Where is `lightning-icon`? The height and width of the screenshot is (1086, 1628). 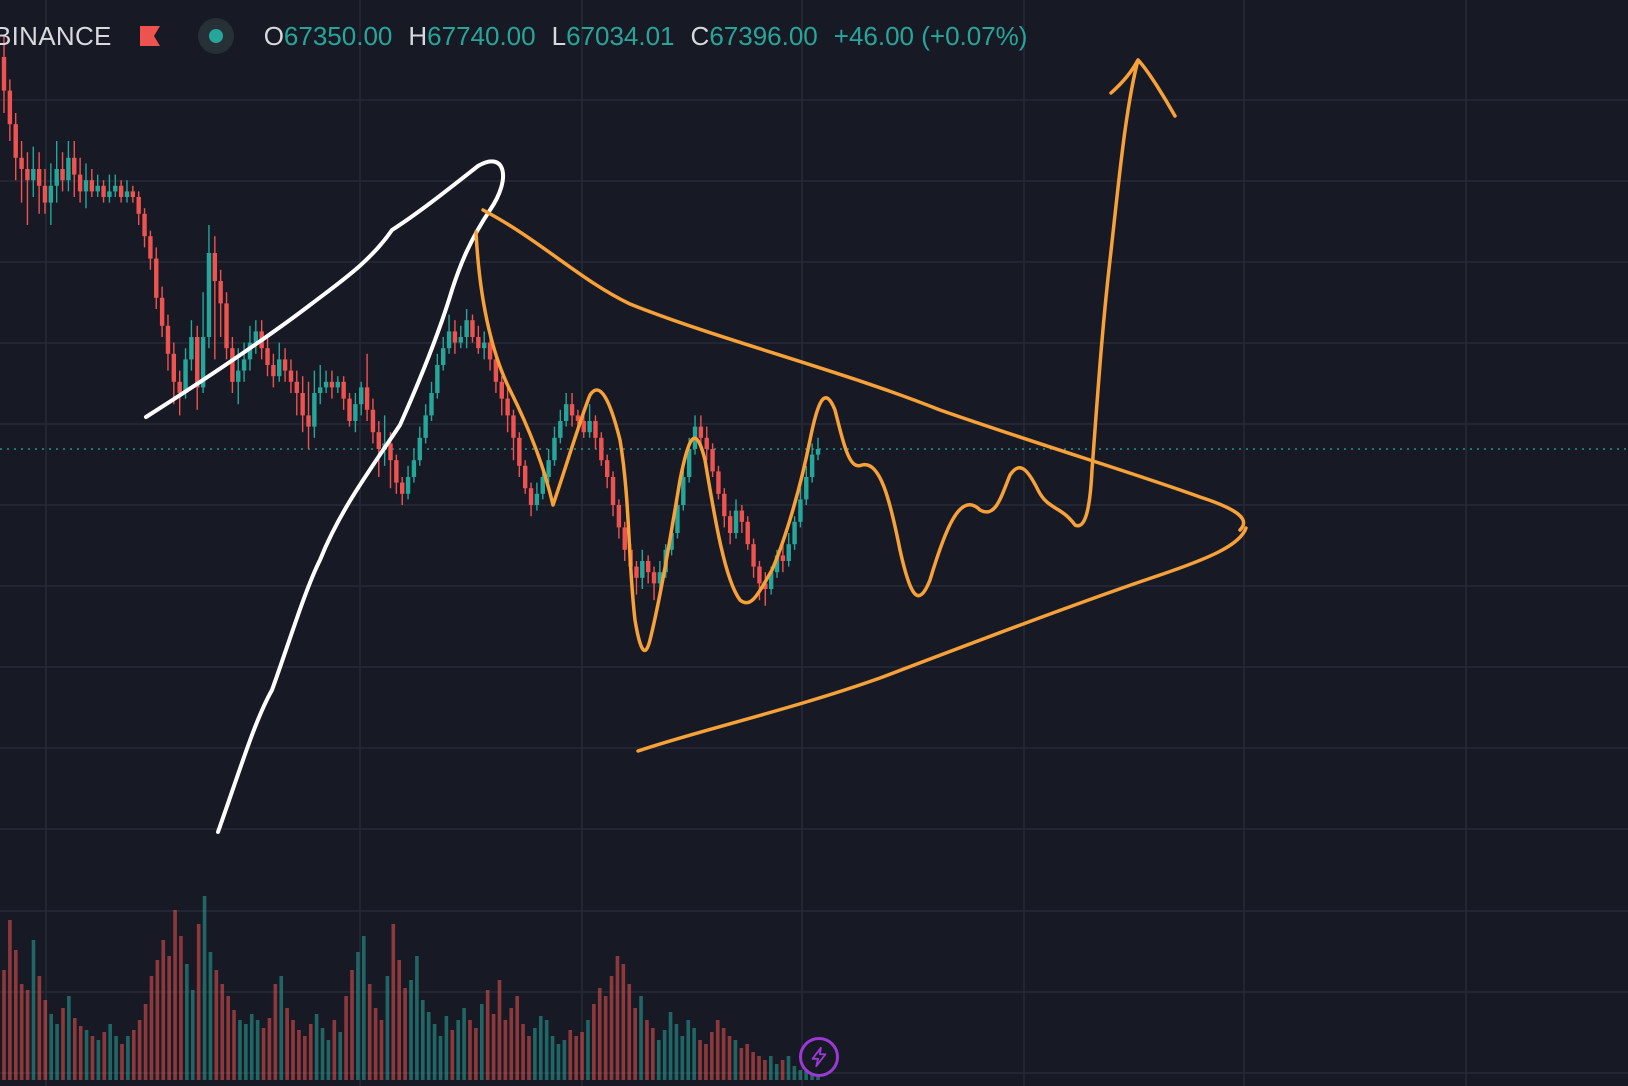 lightning-icon is located at coordinates (819, 1057).